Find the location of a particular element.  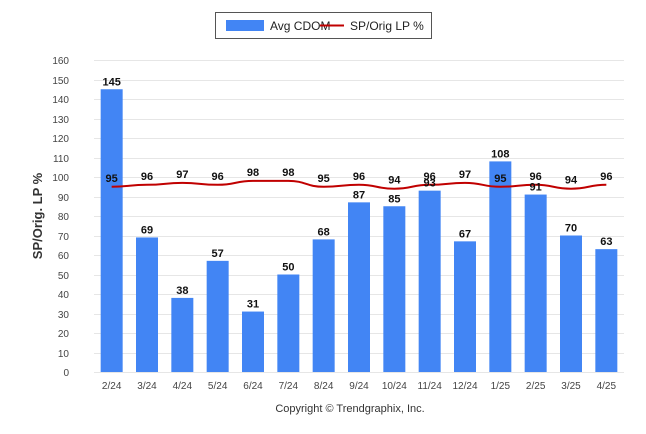

legend: Avg CDOM SP/Orig LP % is located at coordinates (323, 25).